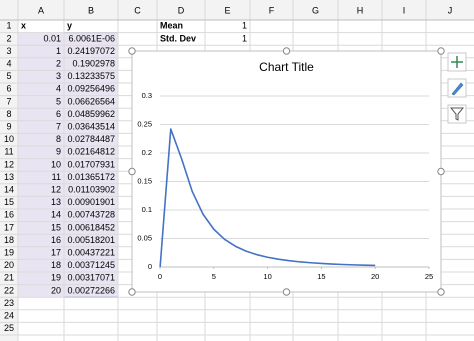 The image size is (474, 341). What do you see at coordinates (91, 265) in the screenshot?
I see `cell: 0.00371245` at bounding box center [91, 265].